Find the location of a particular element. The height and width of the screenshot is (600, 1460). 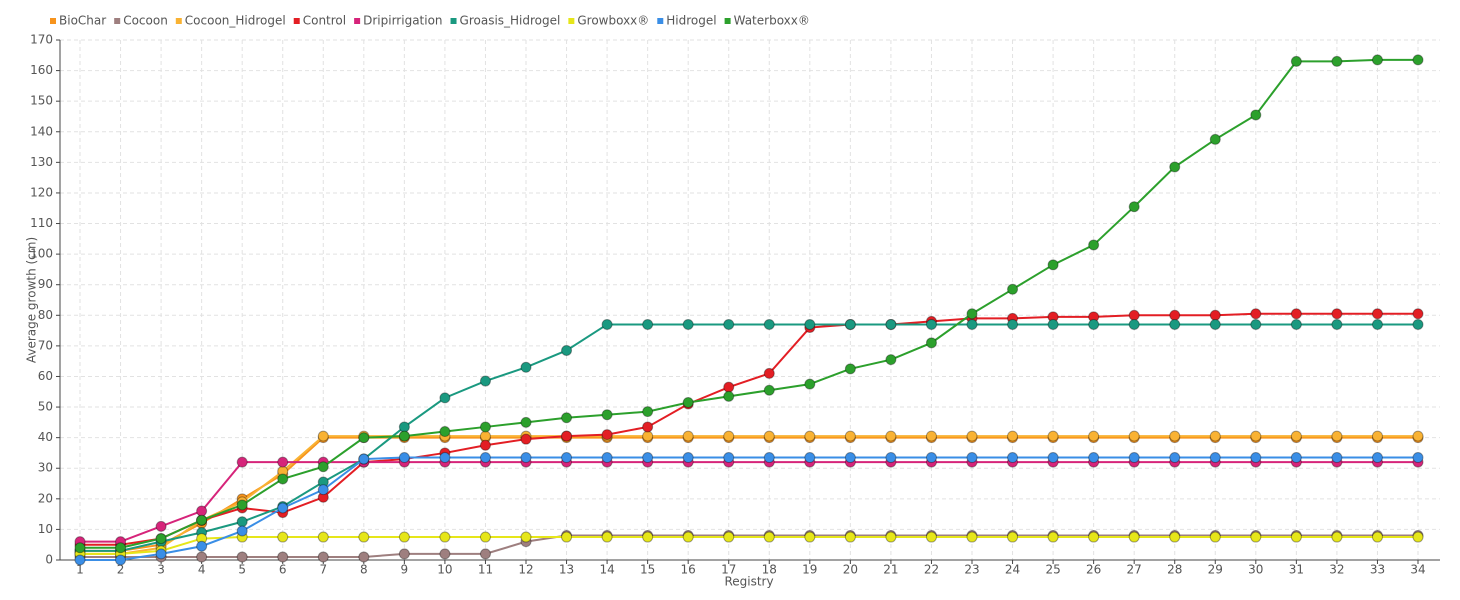

x-tick-label: 25 is located at coordinates (1052, 570).